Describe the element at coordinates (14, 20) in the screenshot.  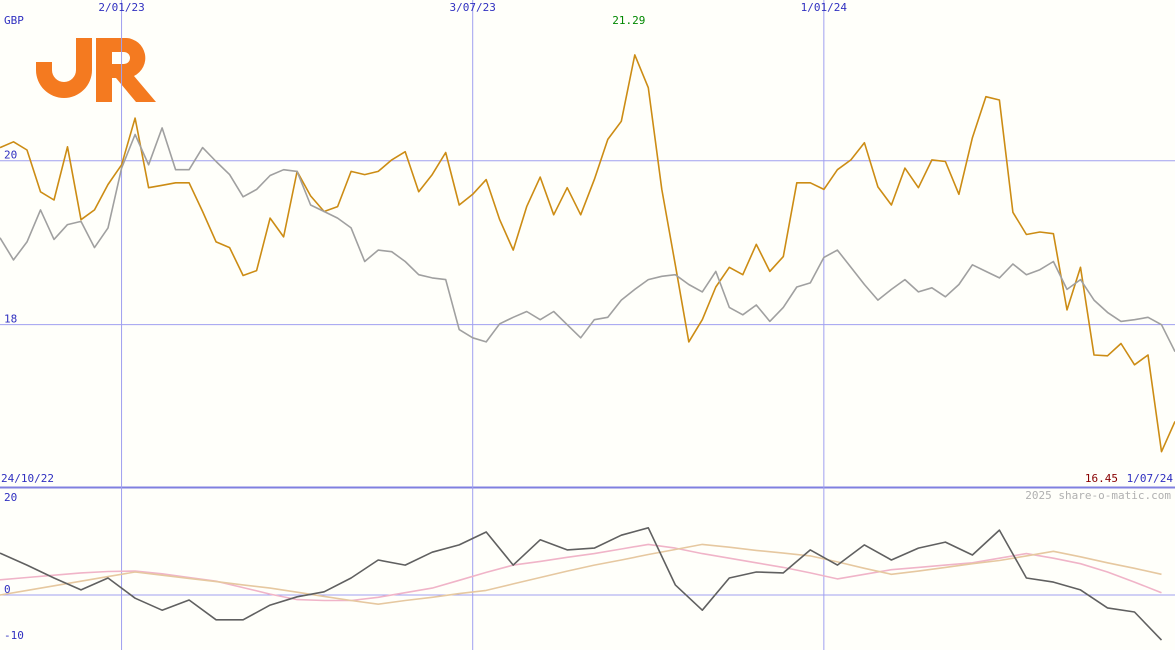
I see `y-axis-label: GBP` at that location.